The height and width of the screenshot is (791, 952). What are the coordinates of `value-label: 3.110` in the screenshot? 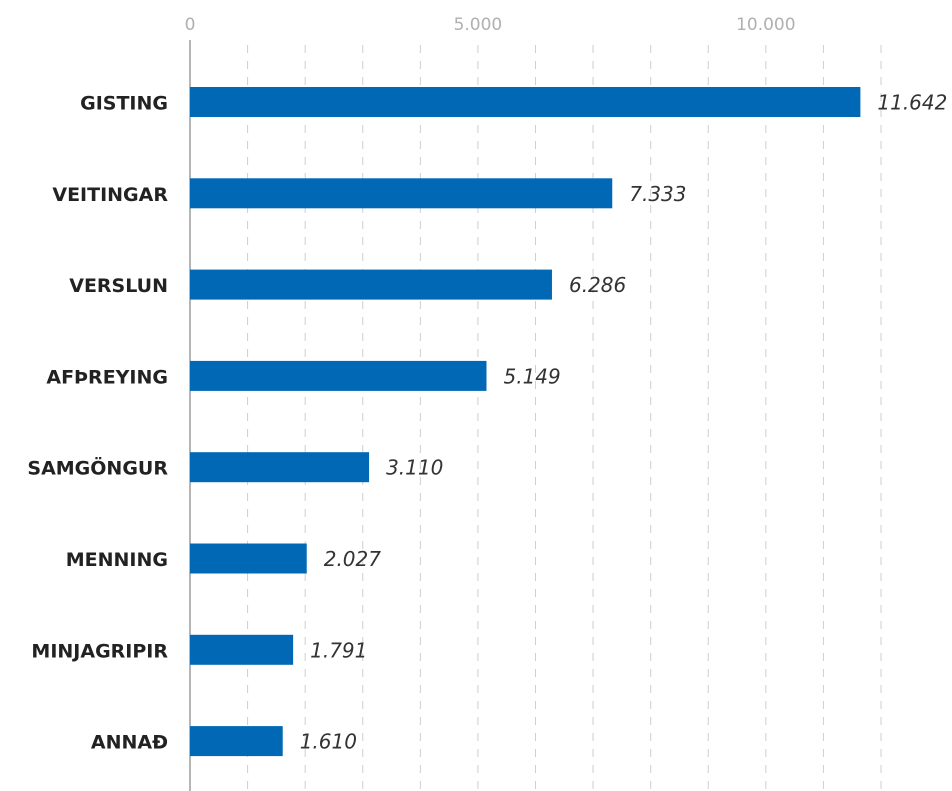 It's located at (414, 468).